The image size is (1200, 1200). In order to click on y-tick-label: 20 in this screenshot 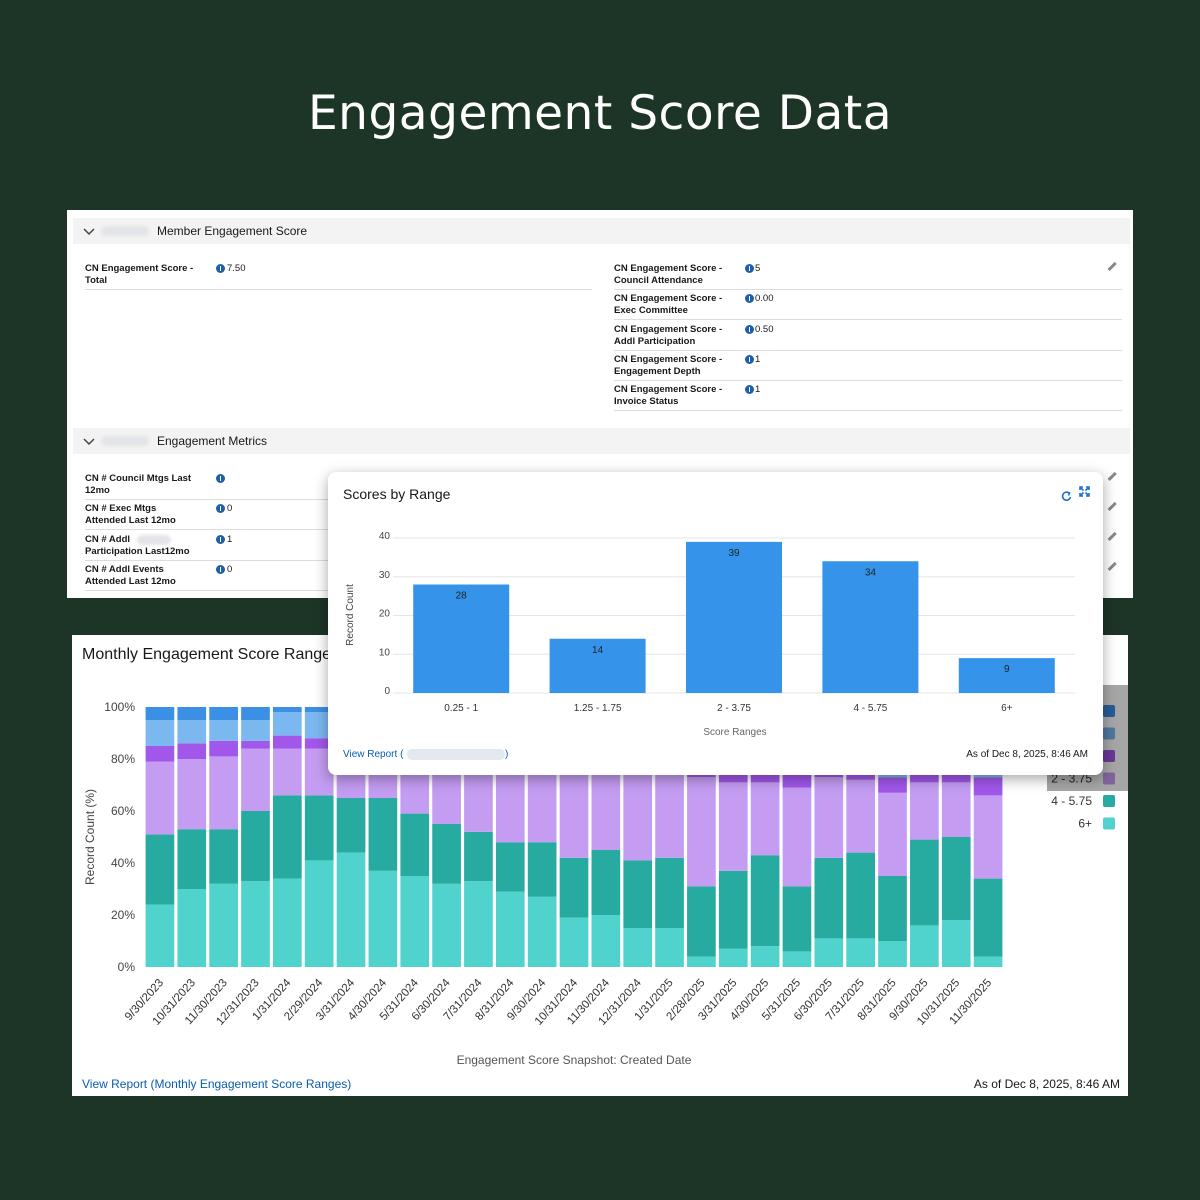, I will do `click(385, 614)`.